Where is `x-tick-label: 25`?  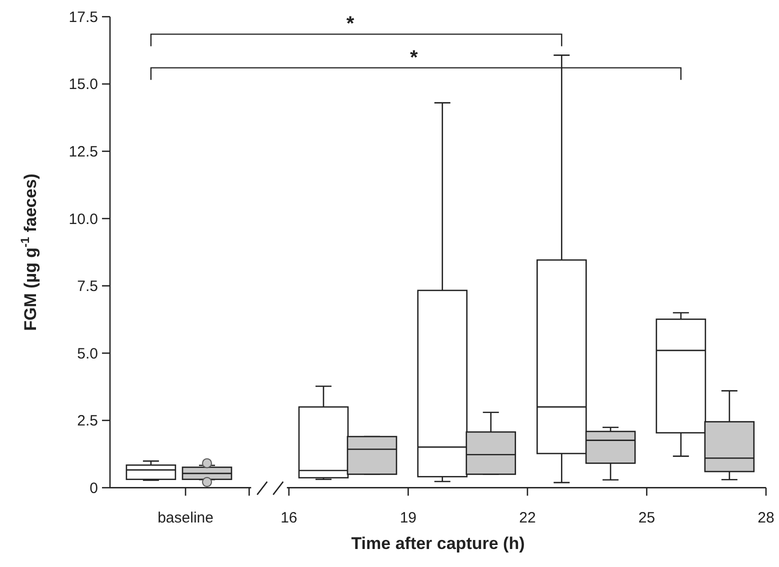 x-tick-label: 25 is located at coordinates (647, 518).